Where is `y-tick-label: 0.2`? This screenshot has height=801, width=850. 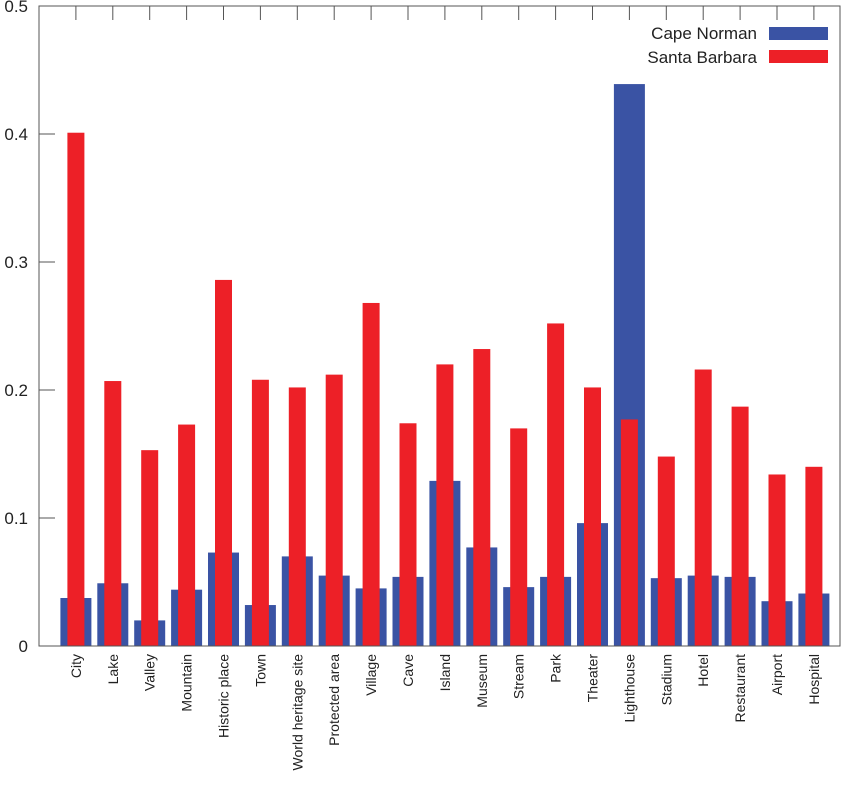
y-tick-label: 0.2 is located at coordinates (16, 390).